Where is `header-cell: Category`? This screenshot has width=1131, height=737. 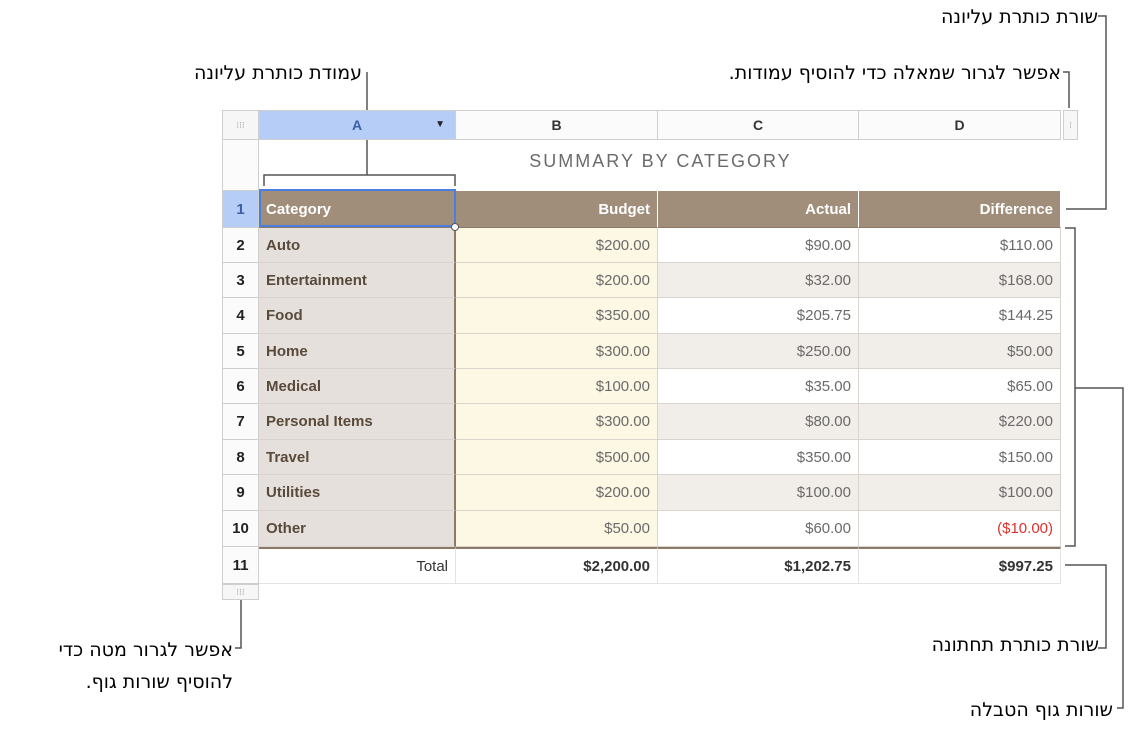 header-cell: Category is located at coordinates (357, 209).